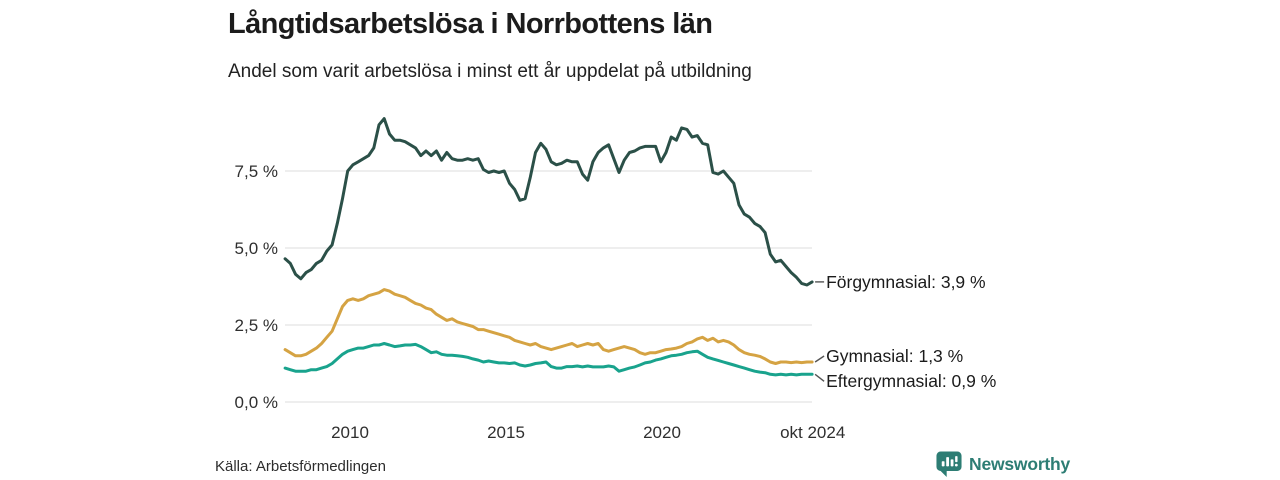 The height and width of the screenshot is (480, 1280). What do you see at coordinates (949, 464) in the screenshot?
I see `newsworthy-chart-bubble-icon` at bounding box center [949, 464].